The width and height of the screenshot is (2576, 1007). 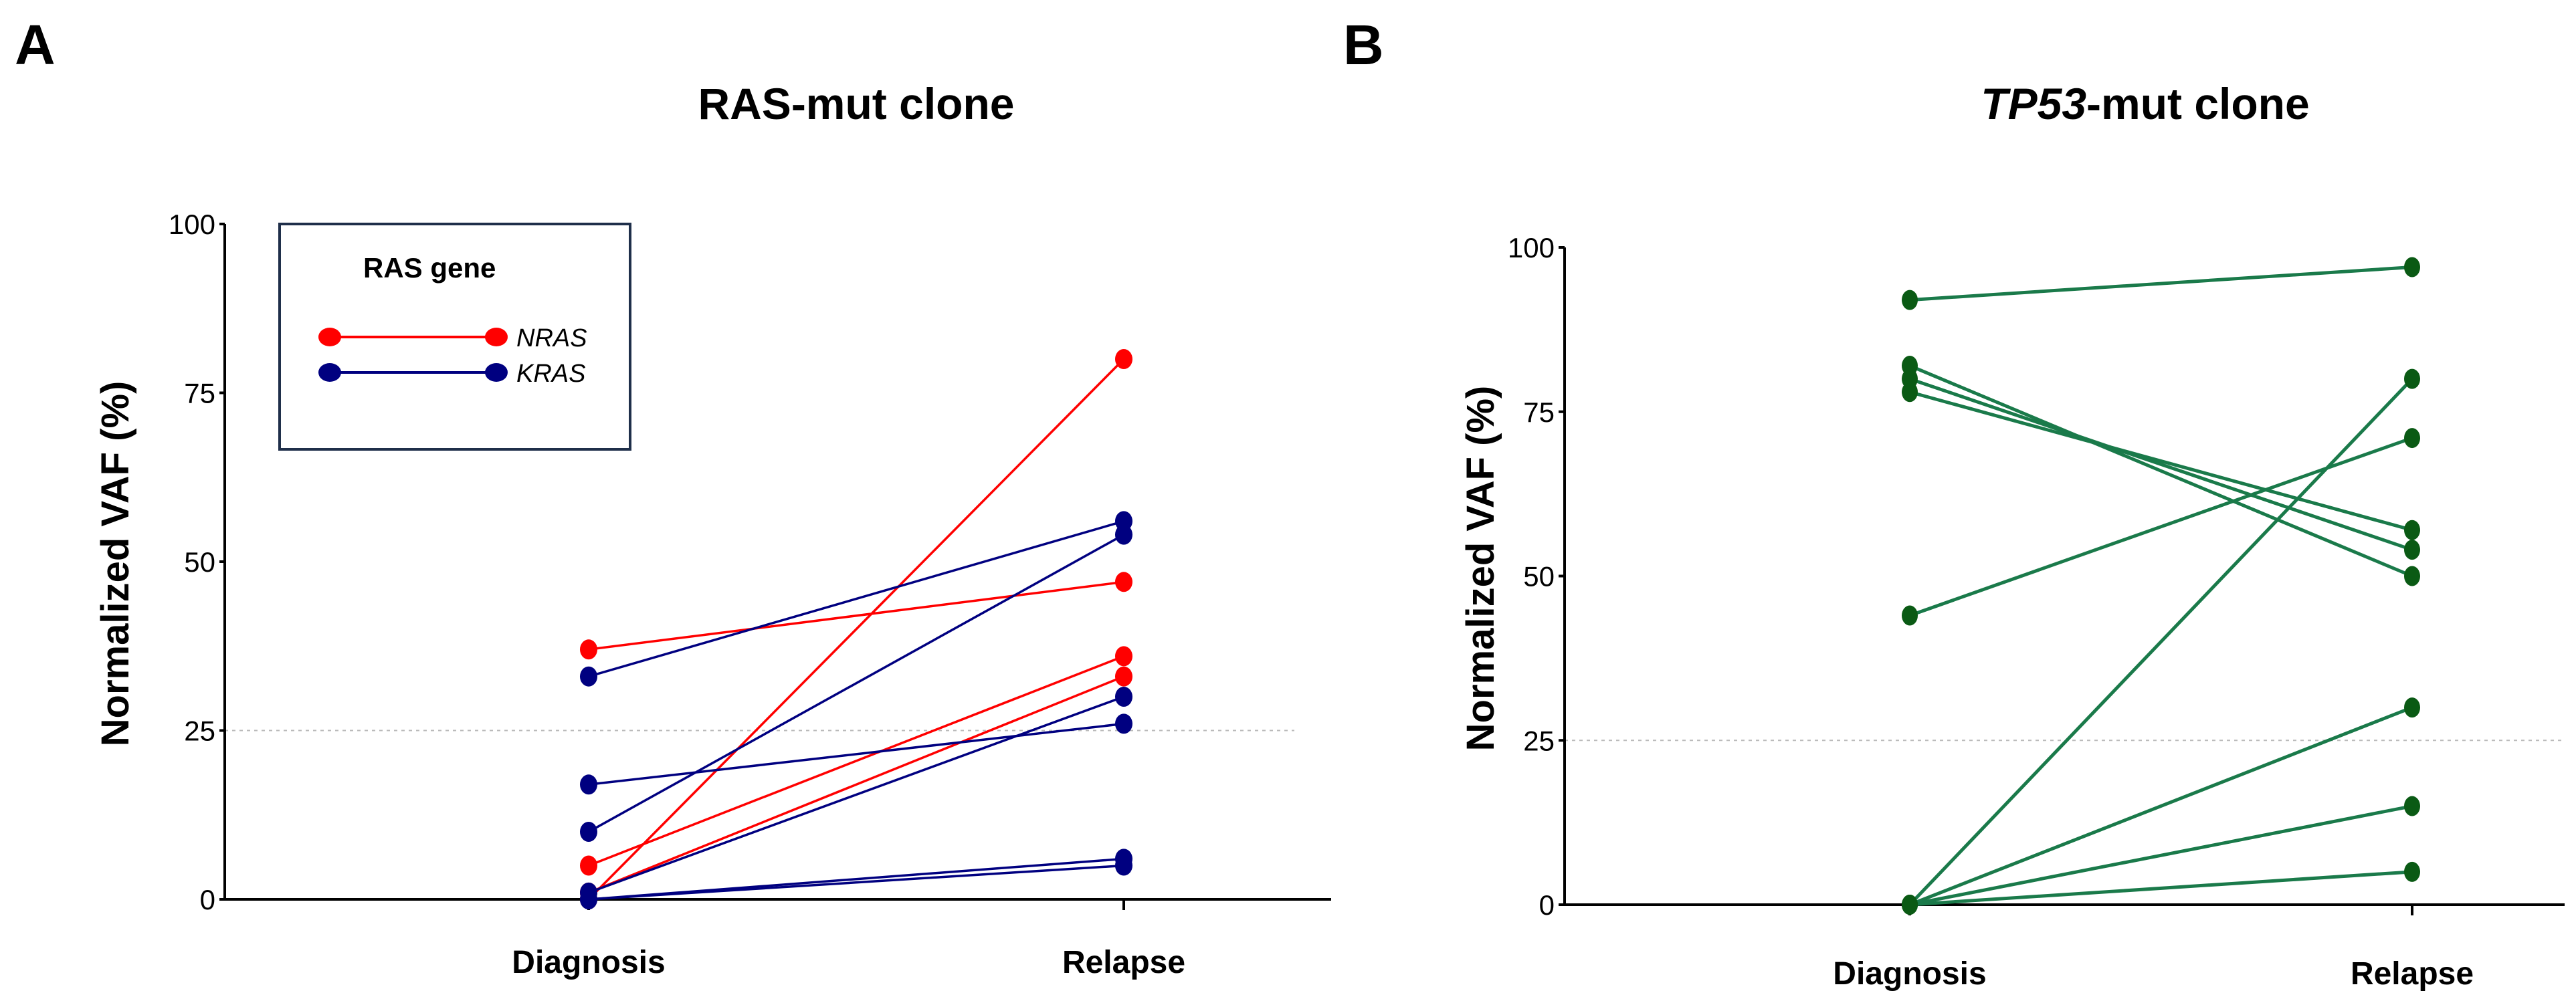 What do you see at coordinates (192, 224) in the screenshot?
I see `chart-a-y-tick-label: 100` at bounding box center [192, 224].